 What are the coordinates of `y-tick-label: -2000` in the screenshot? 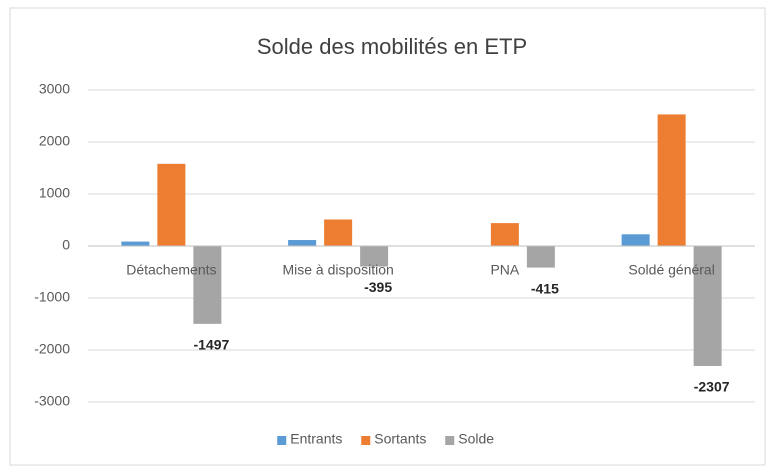 It's located at (52, 349).